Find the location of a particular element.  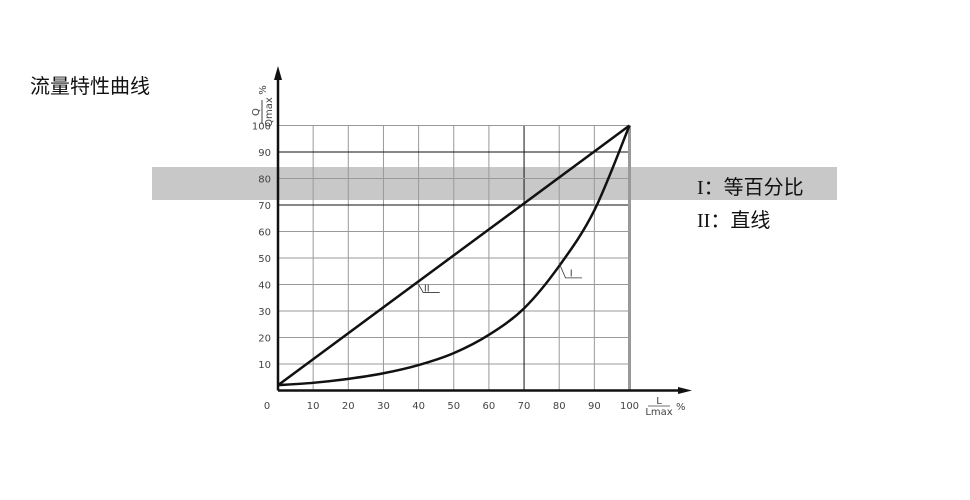

legend-marker: II is located at coordinates (704, 221).